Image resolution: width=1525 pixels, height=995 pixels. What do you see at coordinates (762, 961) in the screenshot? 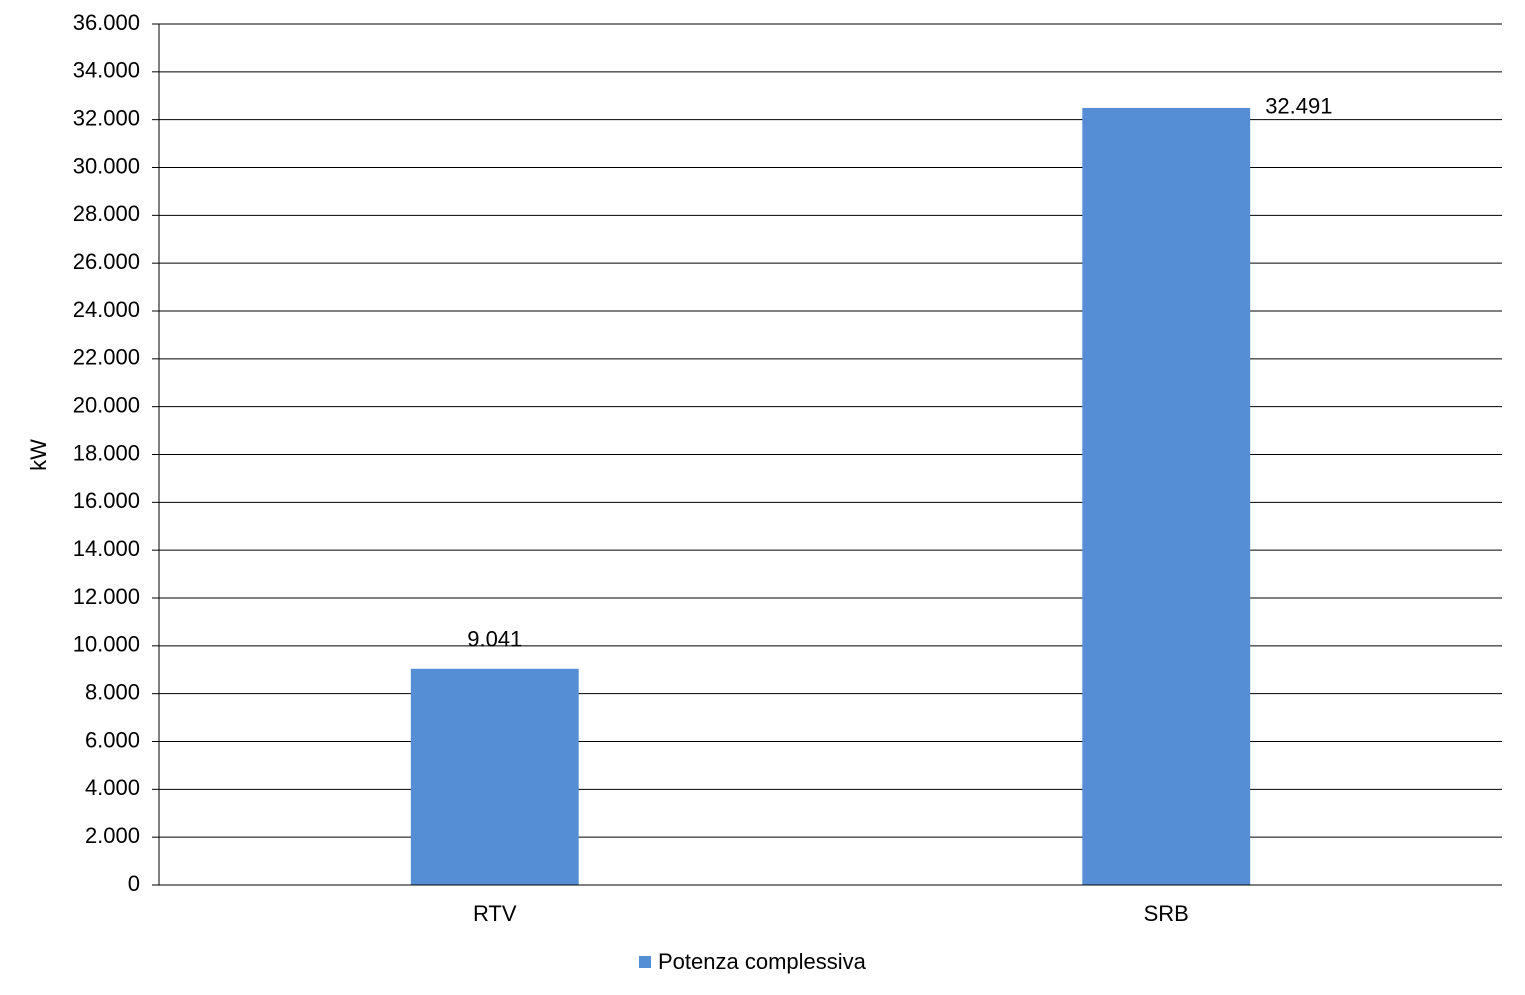
I see `legend-label: Potenza complessiva` at bounding box center [762, 961].